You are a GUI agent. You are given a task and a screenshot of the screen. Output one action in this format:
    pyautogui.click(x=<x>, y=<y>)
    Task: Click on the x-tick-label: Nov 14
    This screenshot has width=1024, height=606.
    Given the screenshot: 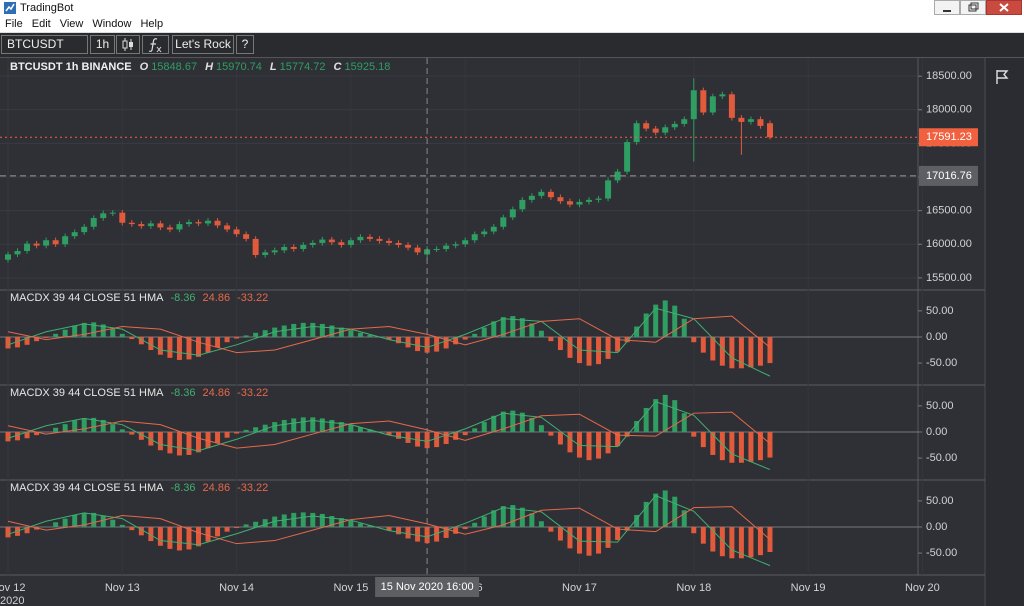 What is the action you would take?
    pyautogui.click(x=236, y=588)
    